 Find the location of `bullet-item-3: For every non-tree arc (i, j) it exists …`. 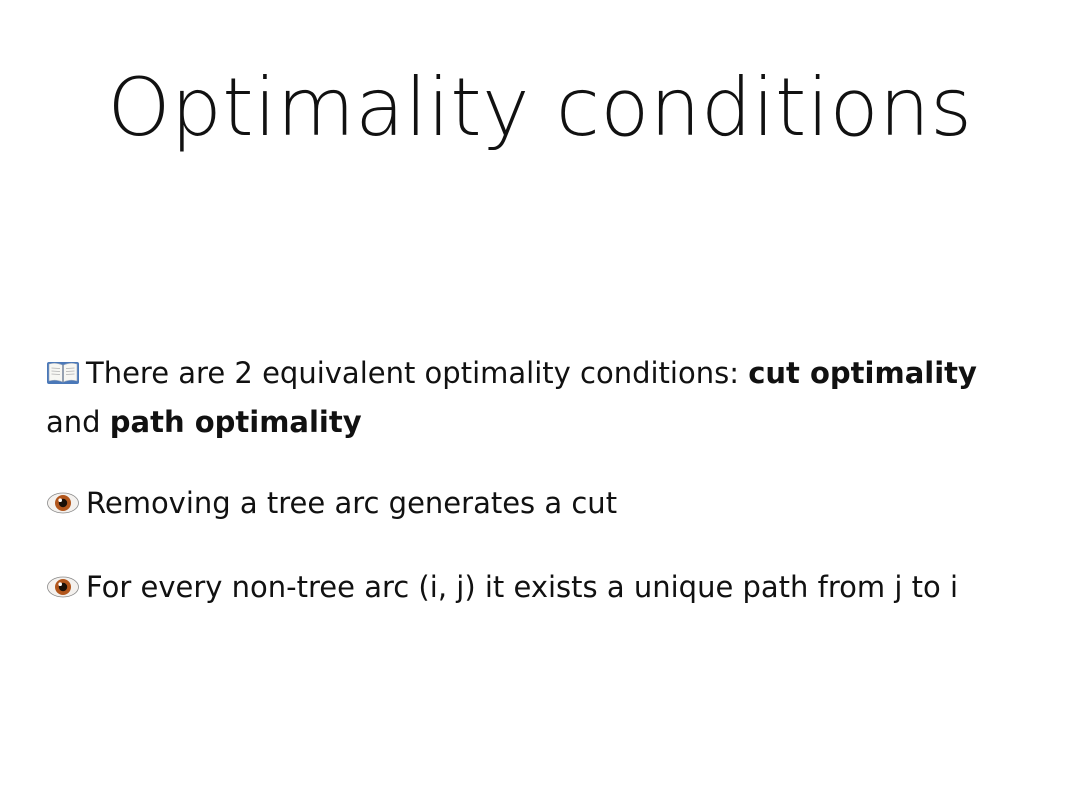

bullet-item-3: For every non-tree arc (i, j) it exists … is located at coordinates (541, 588).